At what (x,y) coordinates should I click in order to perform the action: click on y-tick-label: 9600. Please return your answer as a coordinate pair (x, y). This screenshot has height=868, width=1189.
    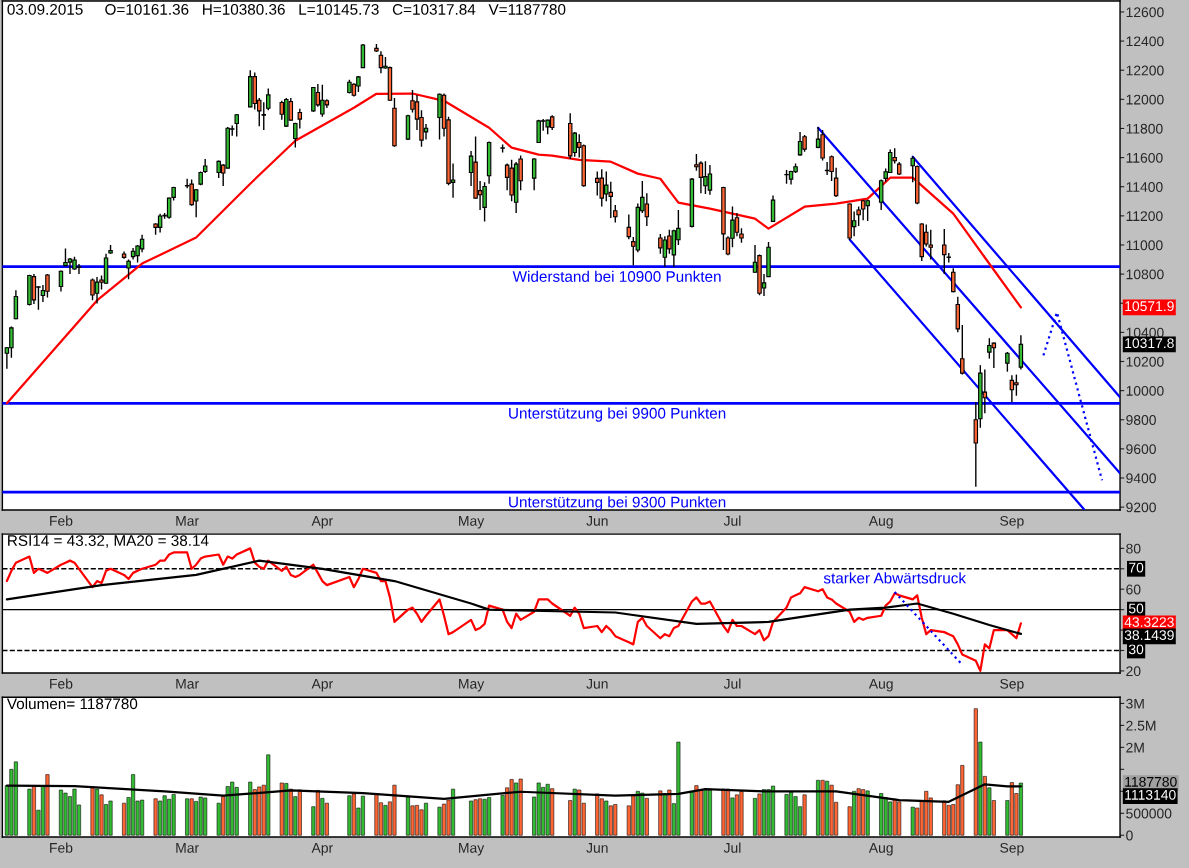
    Looking at the image, I should click on (1141, 449).